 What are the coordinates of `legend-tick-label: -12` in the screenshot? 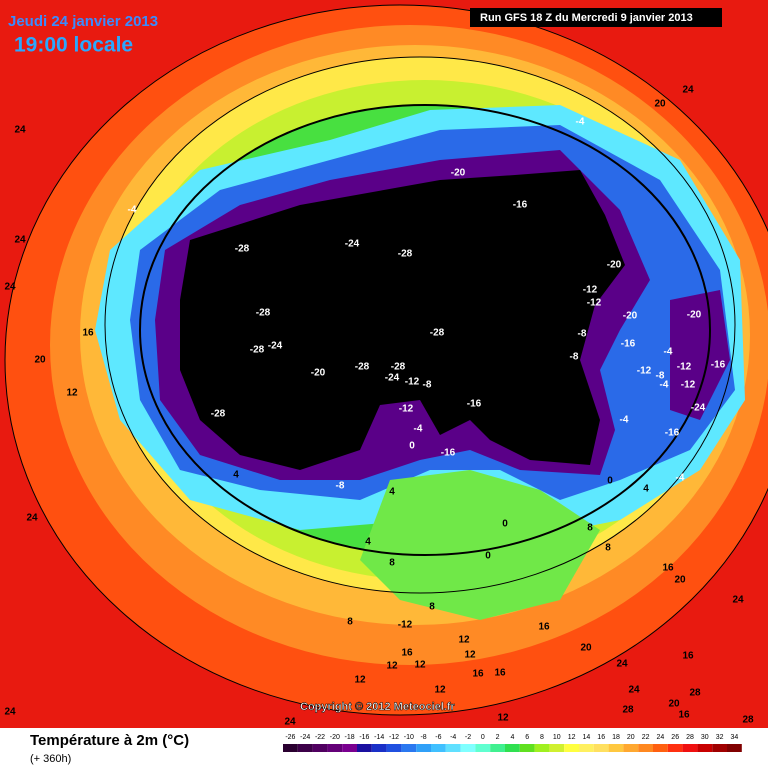 It's located at (394, 737).